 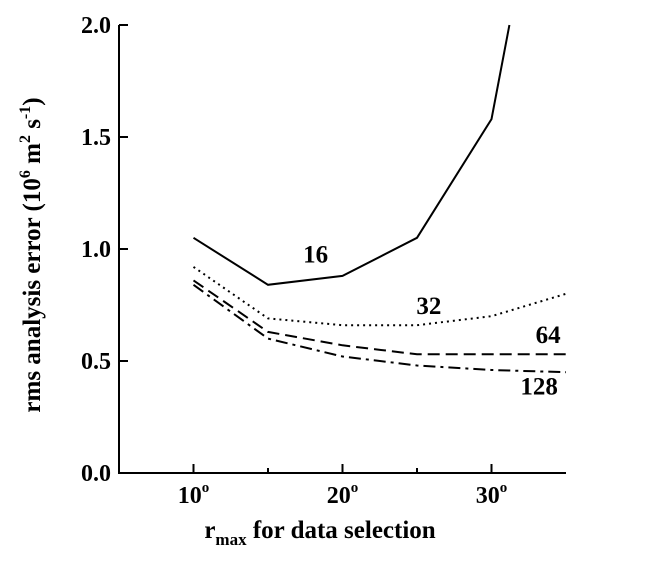 I want to click on series-labels: 16 32 64 128, so click(x=432, y=320).